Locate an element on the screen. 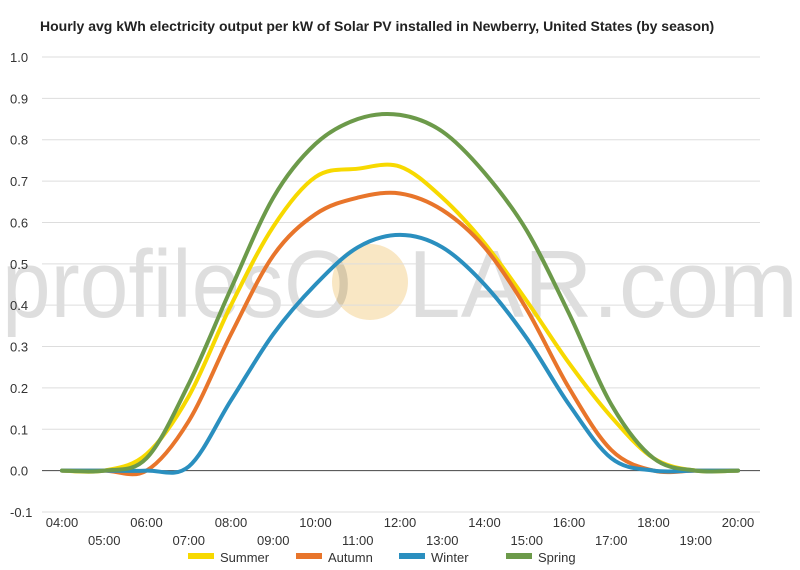 The image size is (800, 570). y-tick-label: -0.1 is located at coordinates (21, 512).